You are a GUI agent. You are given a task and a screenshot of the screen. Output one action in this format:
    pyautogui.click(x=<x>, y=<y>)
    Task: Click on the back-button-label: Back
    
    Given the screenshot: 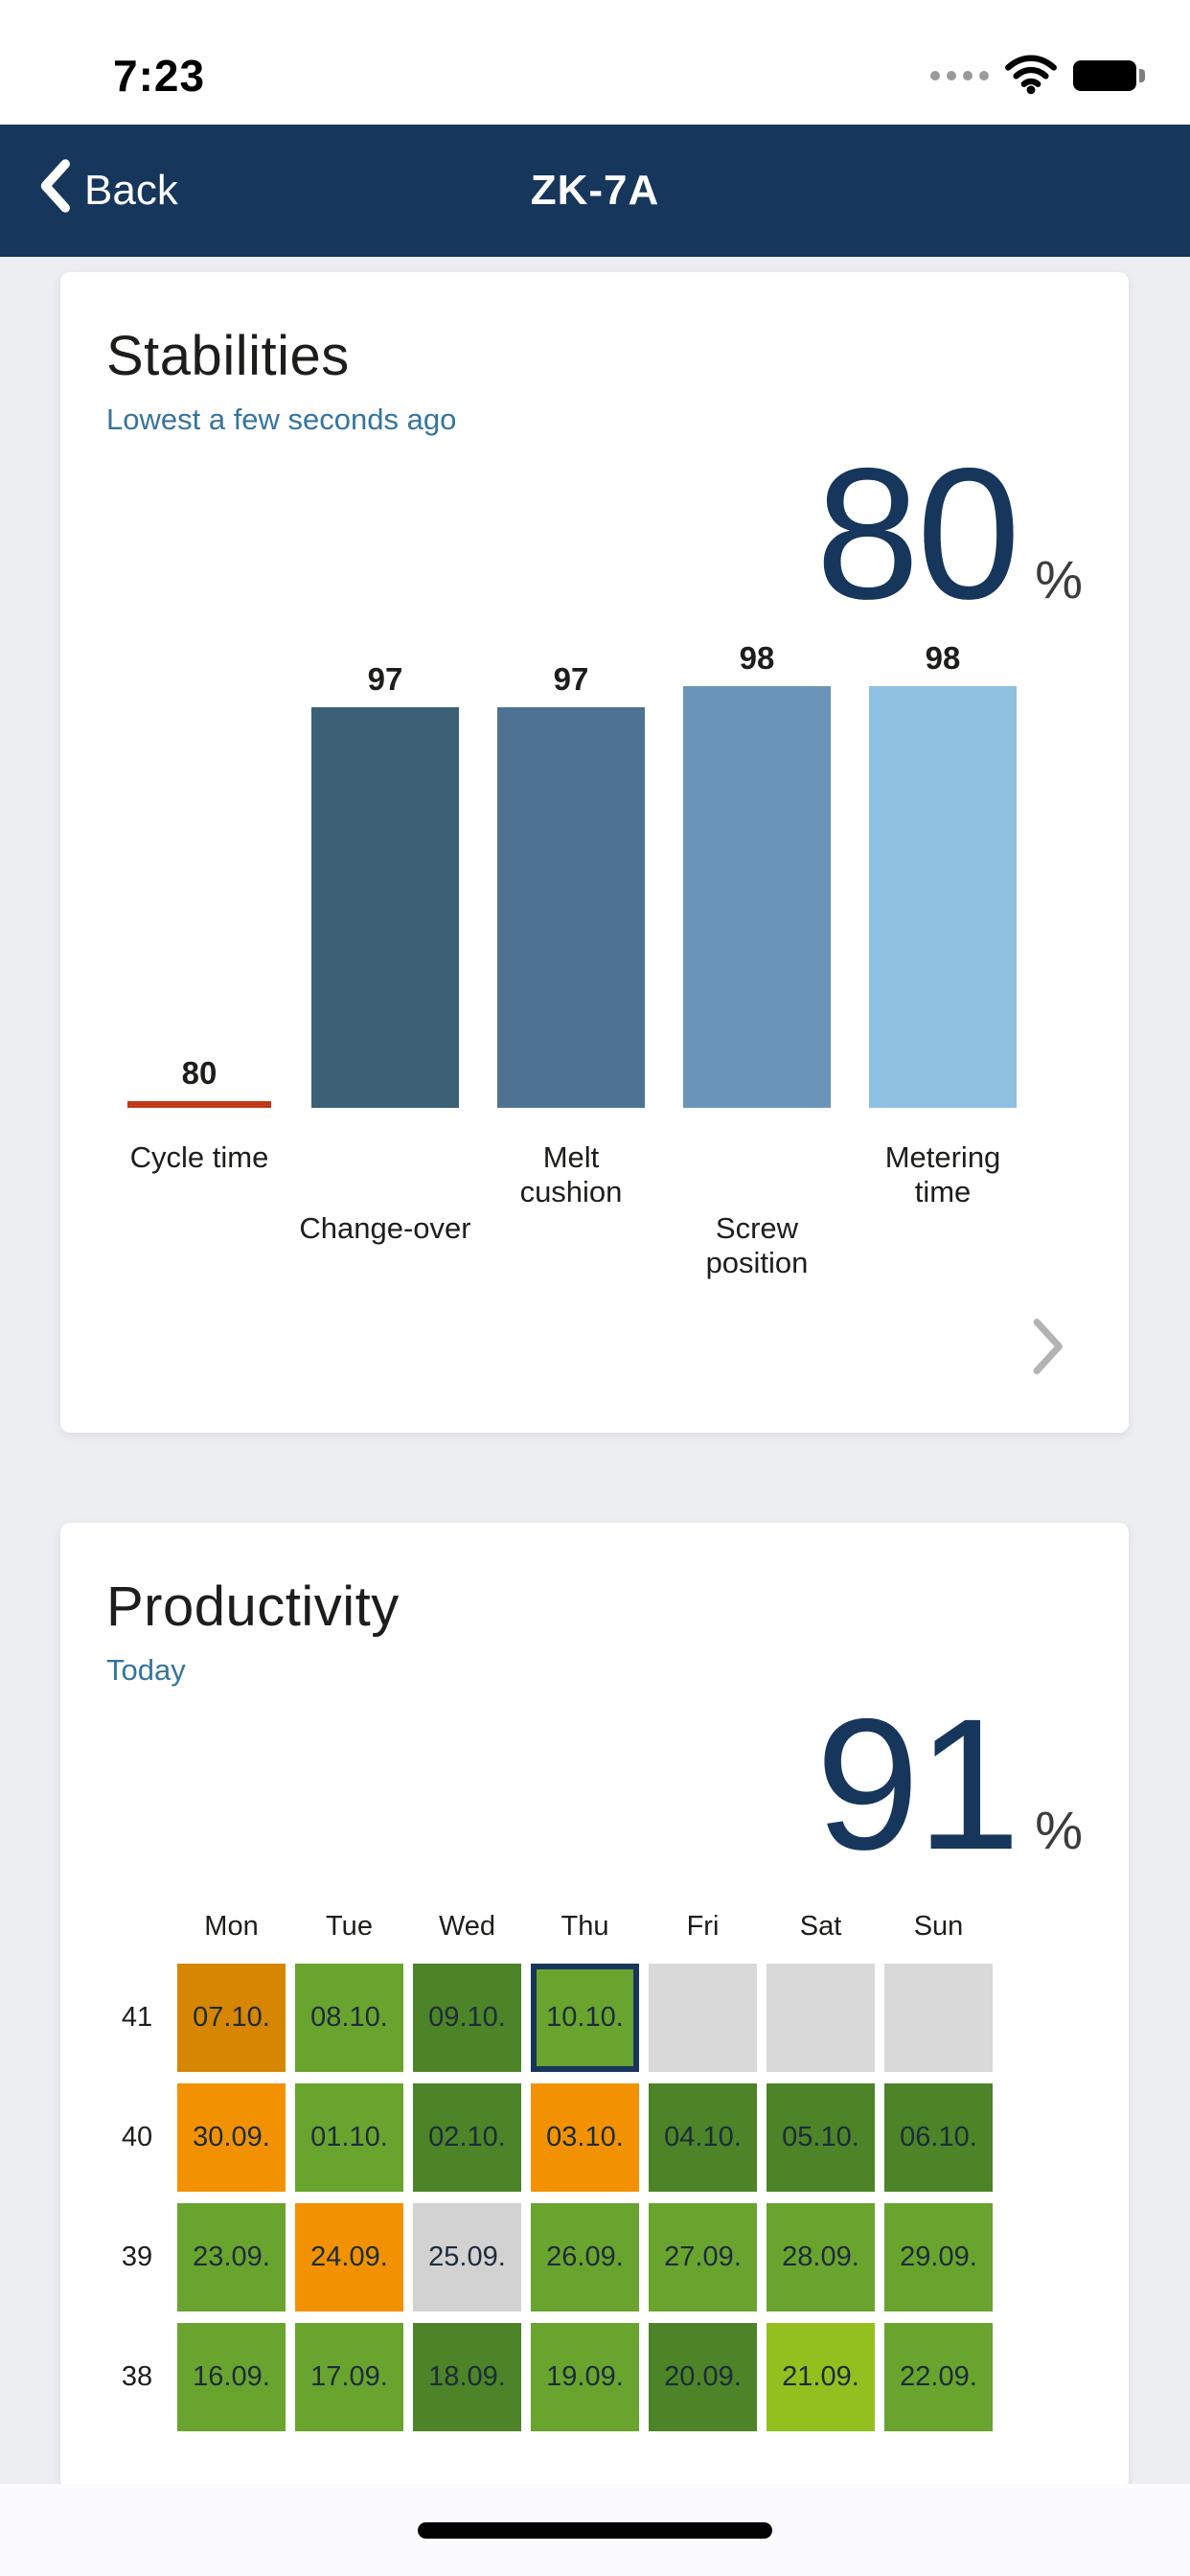 What is the action you would take?
    pyautogui.click(x=131, y=190)
    